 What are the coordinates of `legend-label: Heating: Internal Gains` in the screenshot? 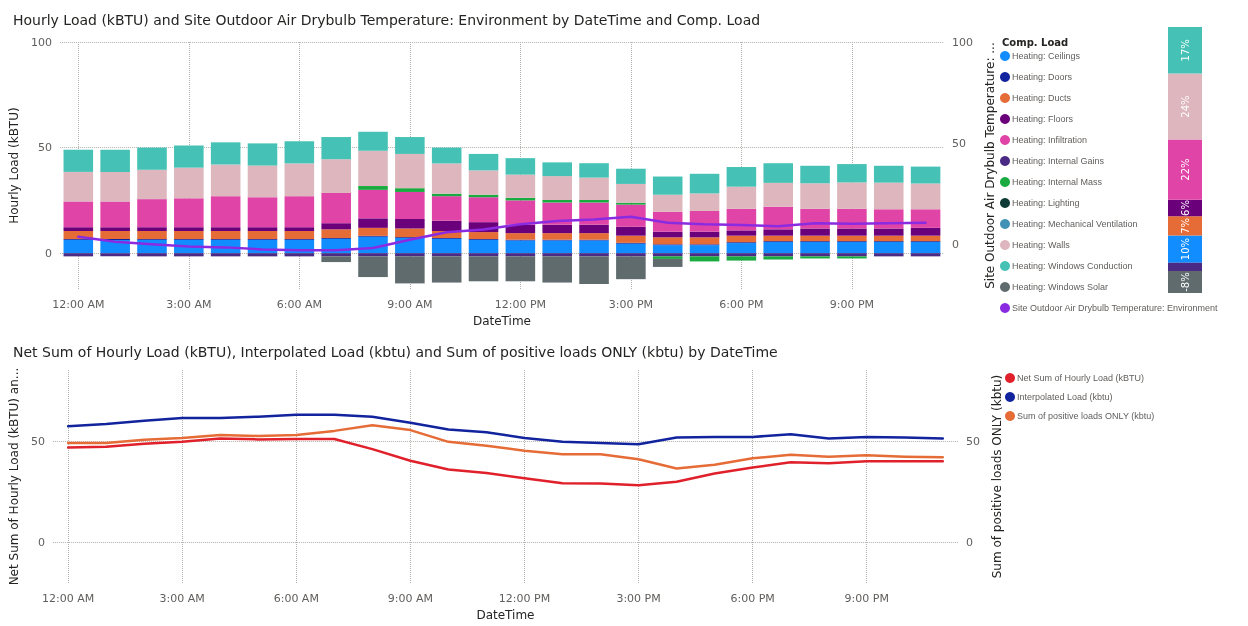 It's located at (1058, 161).